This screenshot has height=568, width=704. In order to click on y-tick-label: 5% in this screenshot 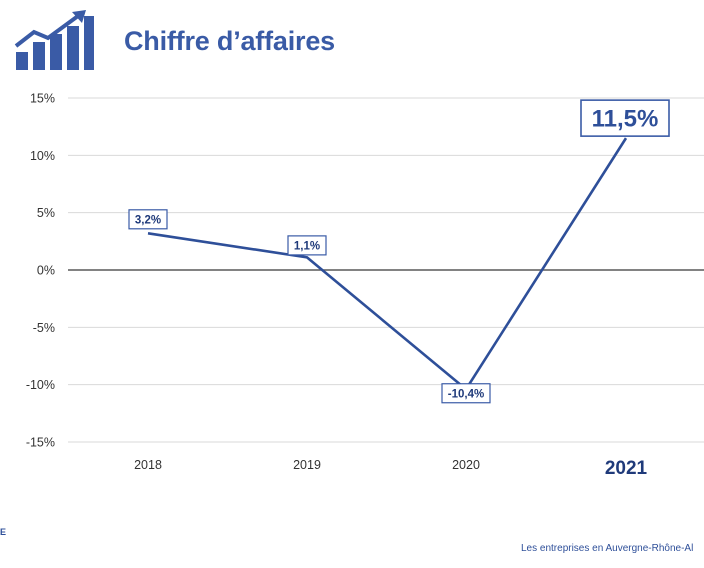, I will do `click(46, 213)`.